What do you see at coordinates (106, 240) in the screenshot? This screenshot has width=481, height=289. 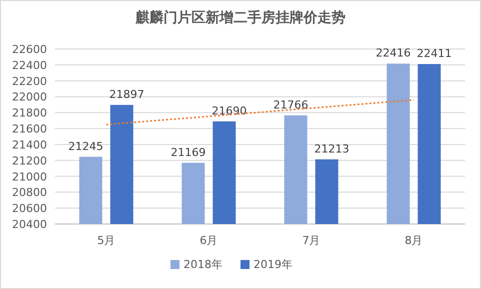 I see `x-tick-label: 5月` at bounding box center [106, 240].